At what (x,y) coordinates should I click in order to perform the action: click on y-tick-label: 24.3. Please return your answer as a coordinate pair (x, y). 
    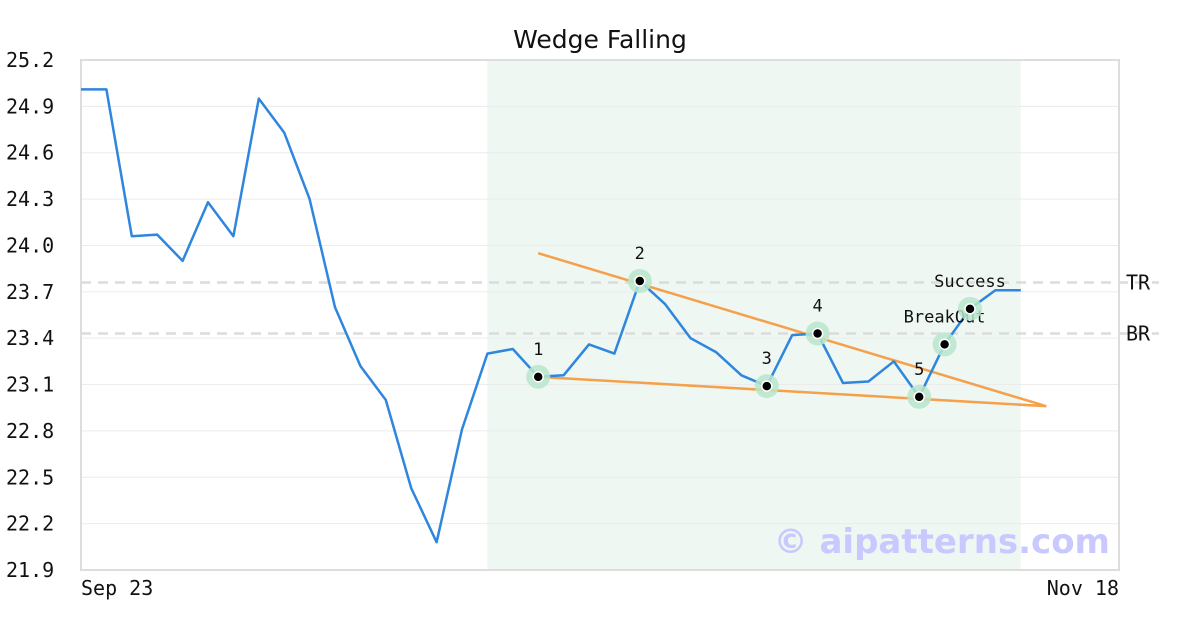
    Looking at the image, I should click on (30, 199).